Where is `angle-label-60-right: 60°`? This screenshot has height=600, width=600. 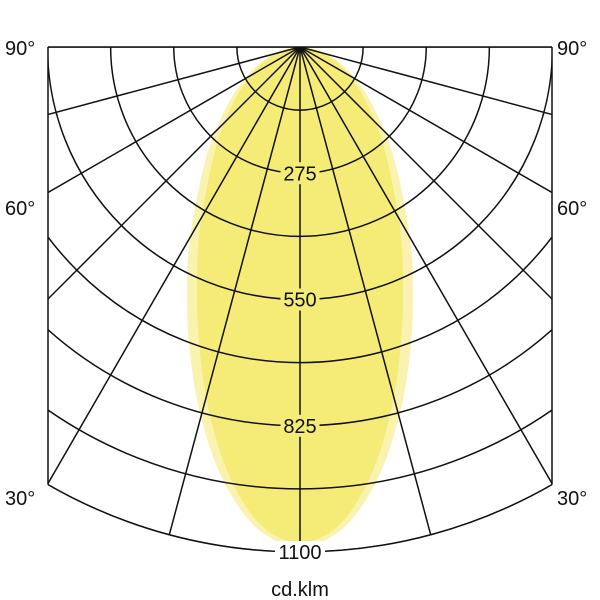 angle-label-60-right: 60° is located at coordinates (572, 209).